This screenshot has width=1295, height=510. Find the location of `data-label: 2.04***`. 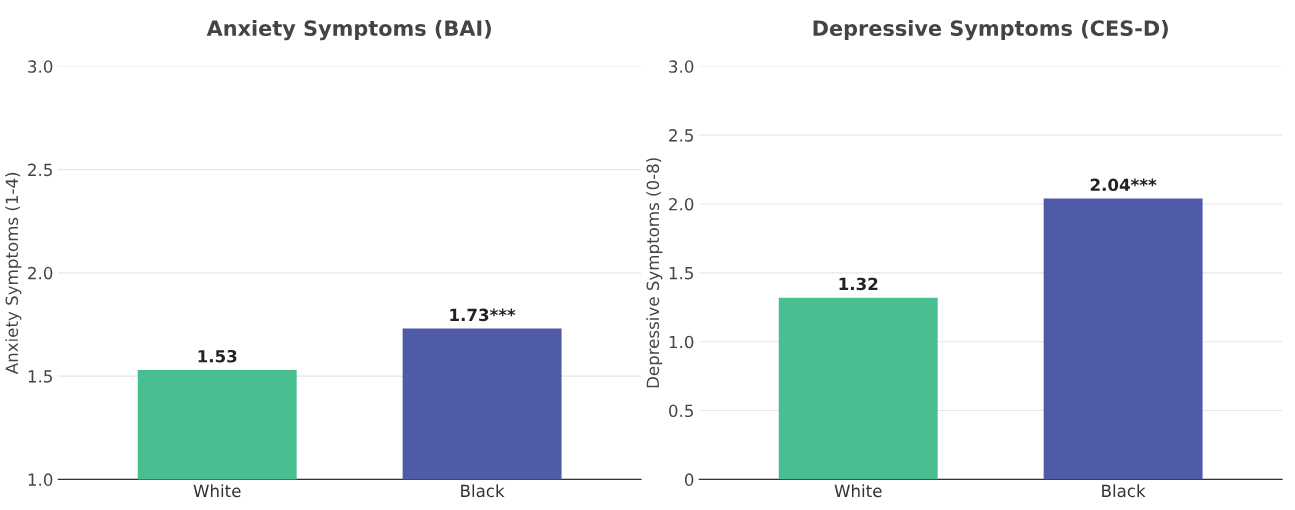

data-label: 2.04*** is located at coordinates (1123, 185).